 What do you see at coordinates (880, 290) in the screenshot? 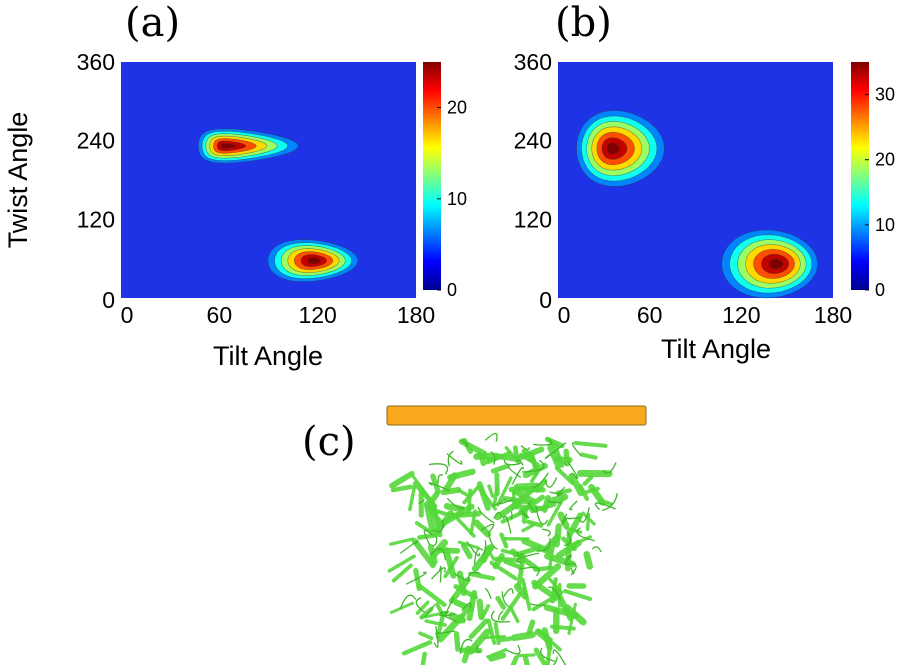
I see `colorbar-tick-label: 0` at bounding box center [880, 290].